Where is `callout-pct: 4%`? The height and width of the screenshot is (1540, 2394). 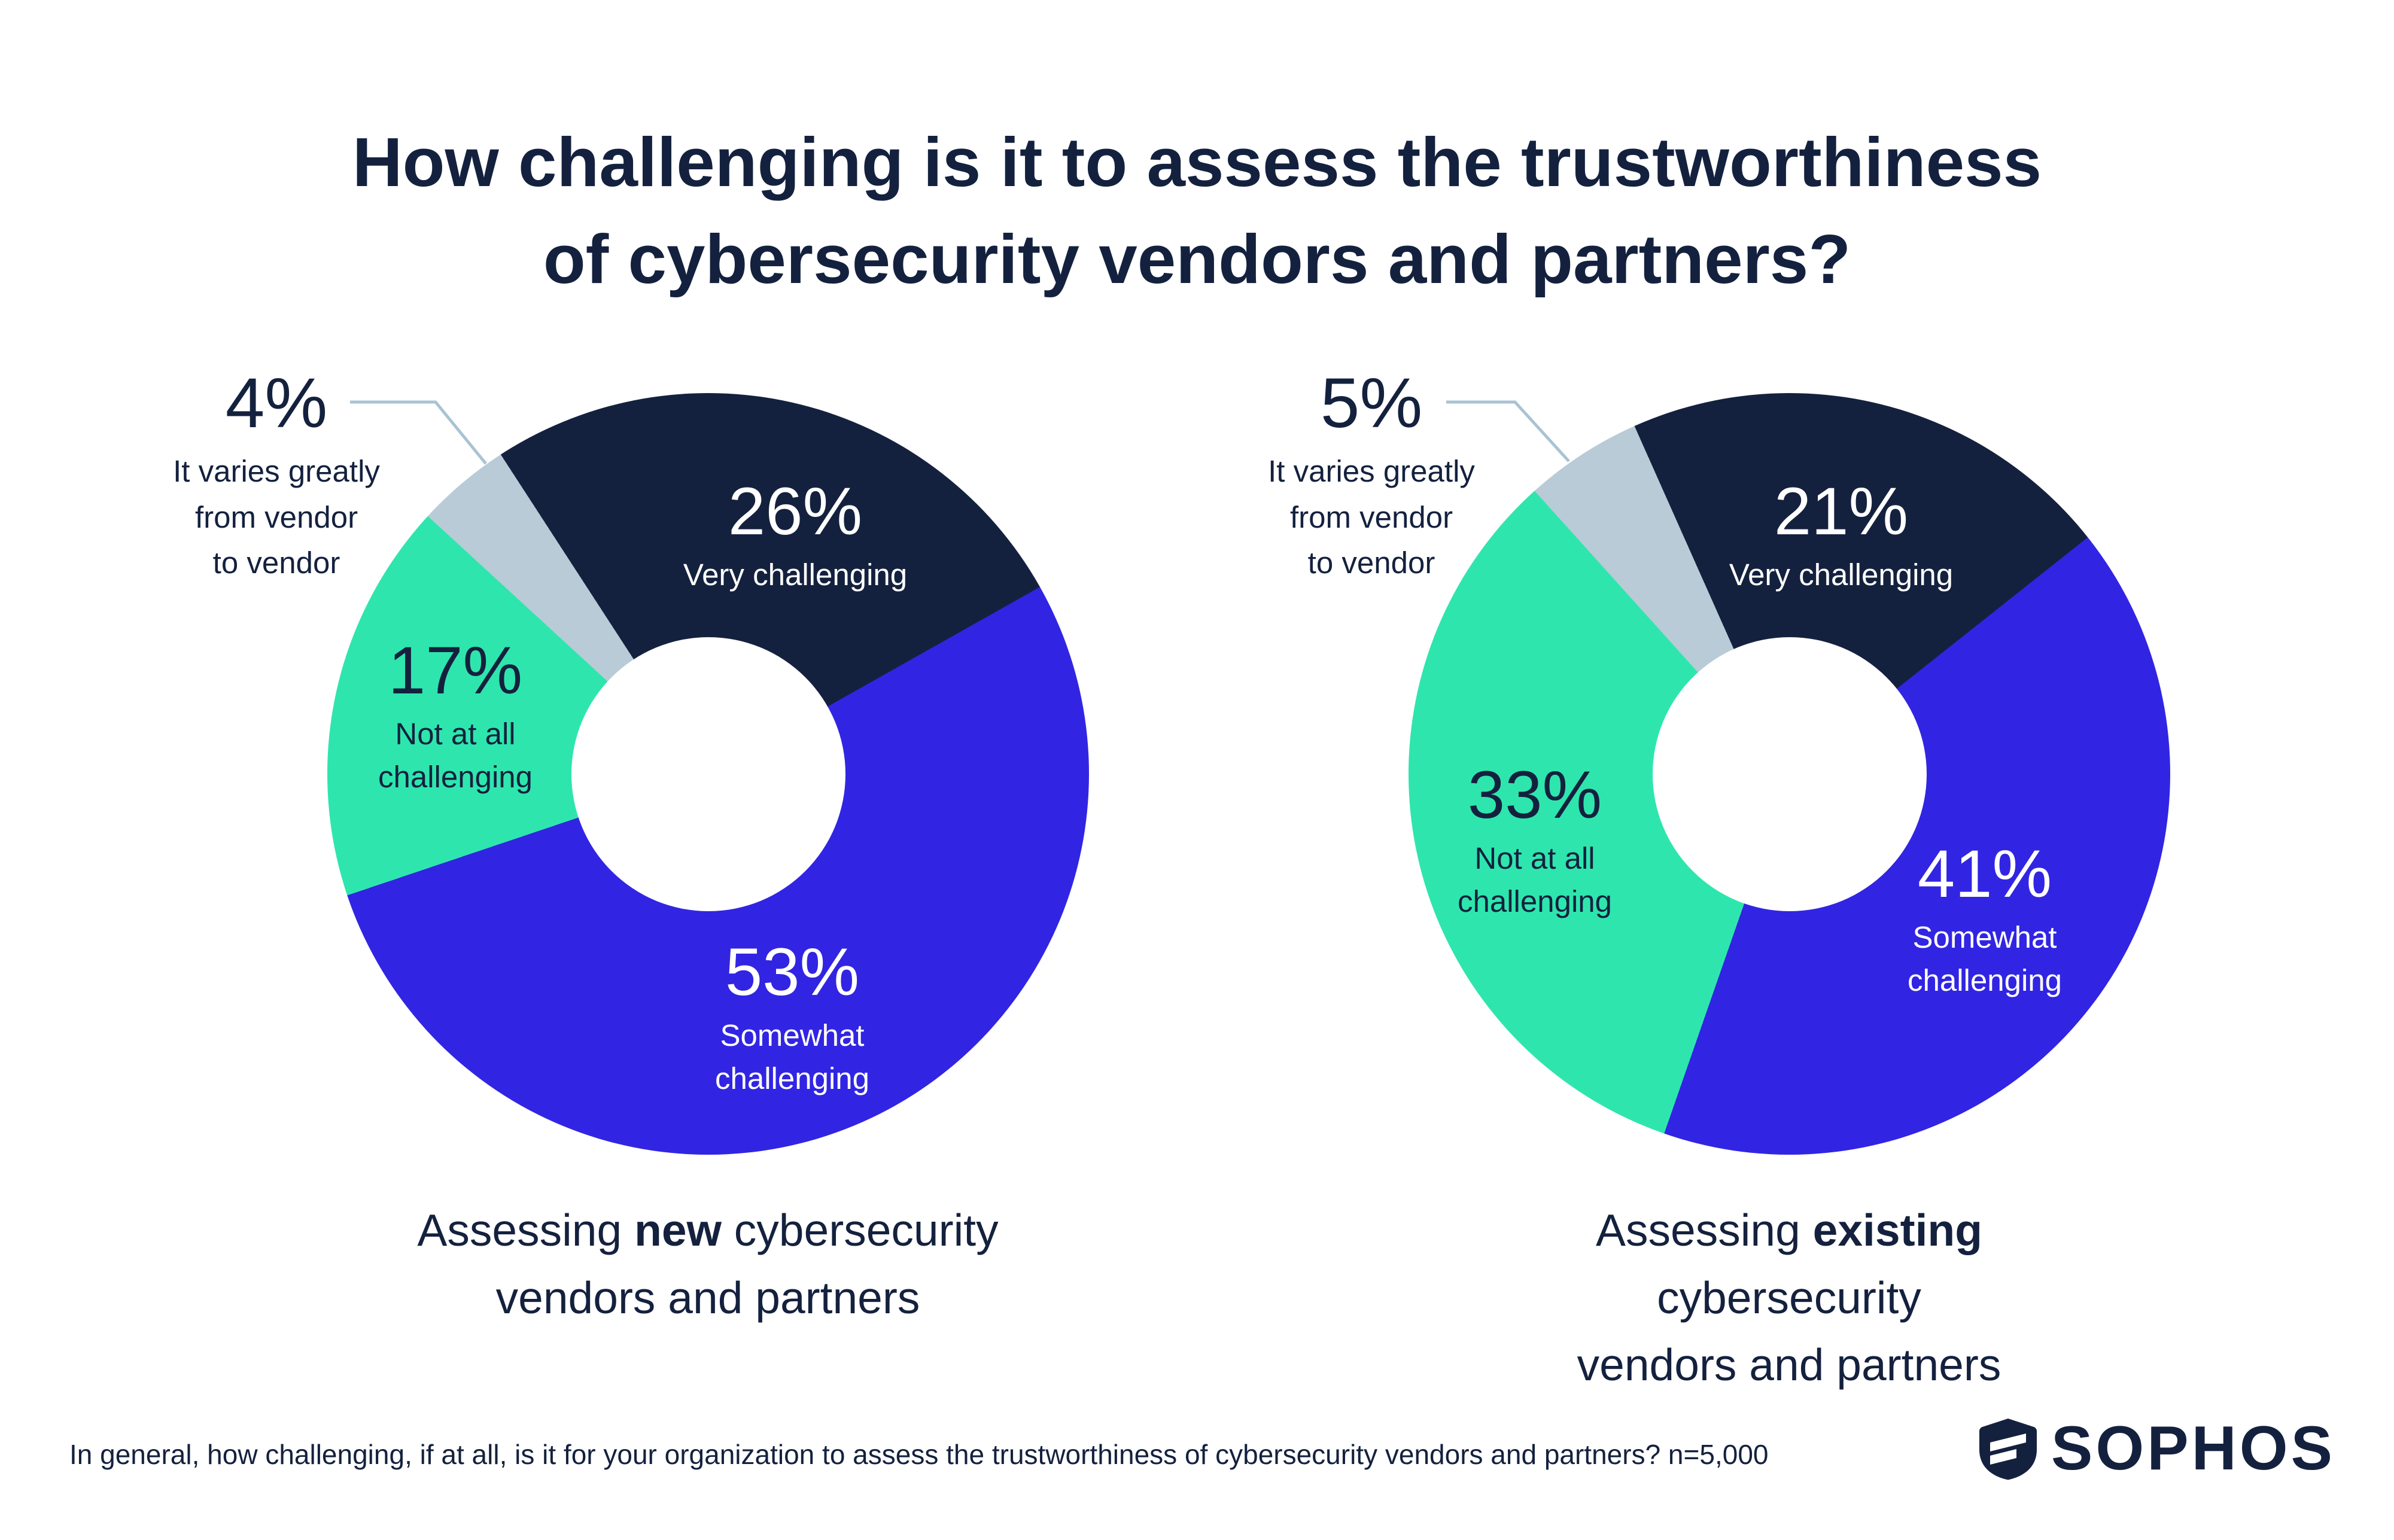 callout-pct: 4% is located at coordinates (276, 403).